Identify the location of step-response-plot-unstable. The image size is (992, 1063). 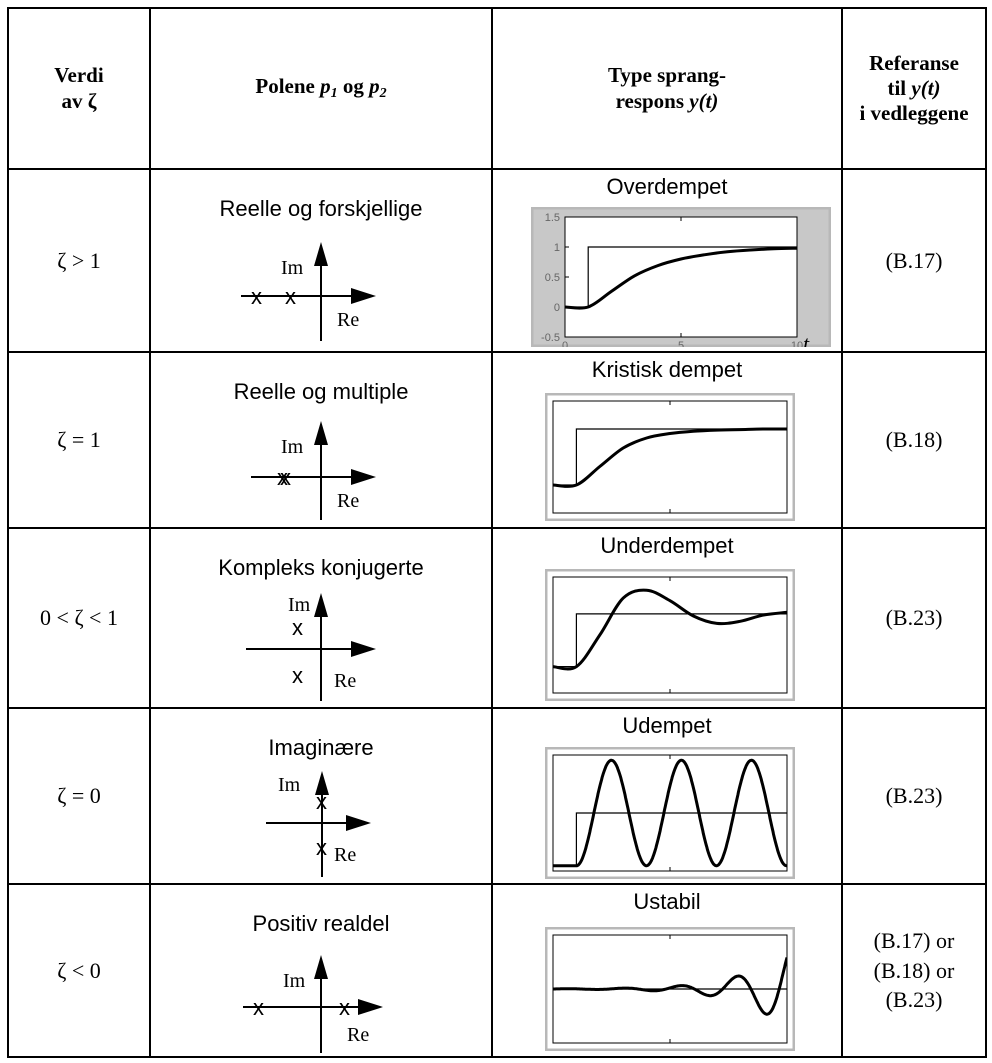
(670, 989).